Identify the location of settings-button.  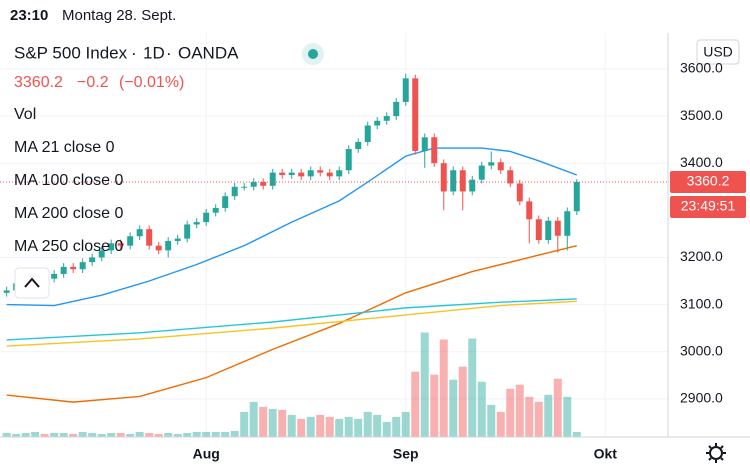
(716, 453).